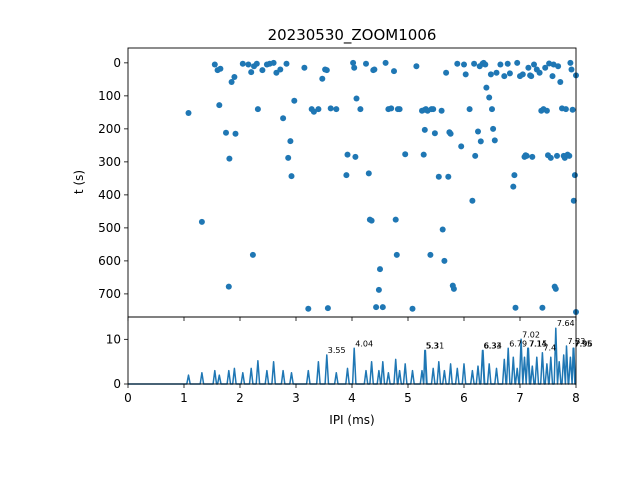 The height and width of the screenshot is (480, 640). Describe the element at coordinates (352, 35) in the screenshot. I see `chart-title: 20230530_ZOOM1006` at that location.